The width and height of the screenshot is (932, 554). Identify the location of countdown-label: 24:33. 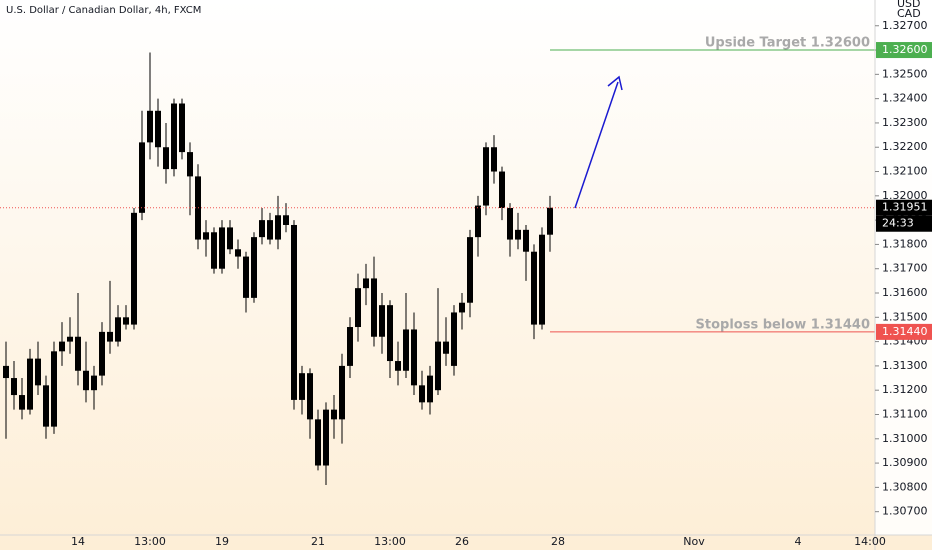
(898, 223).